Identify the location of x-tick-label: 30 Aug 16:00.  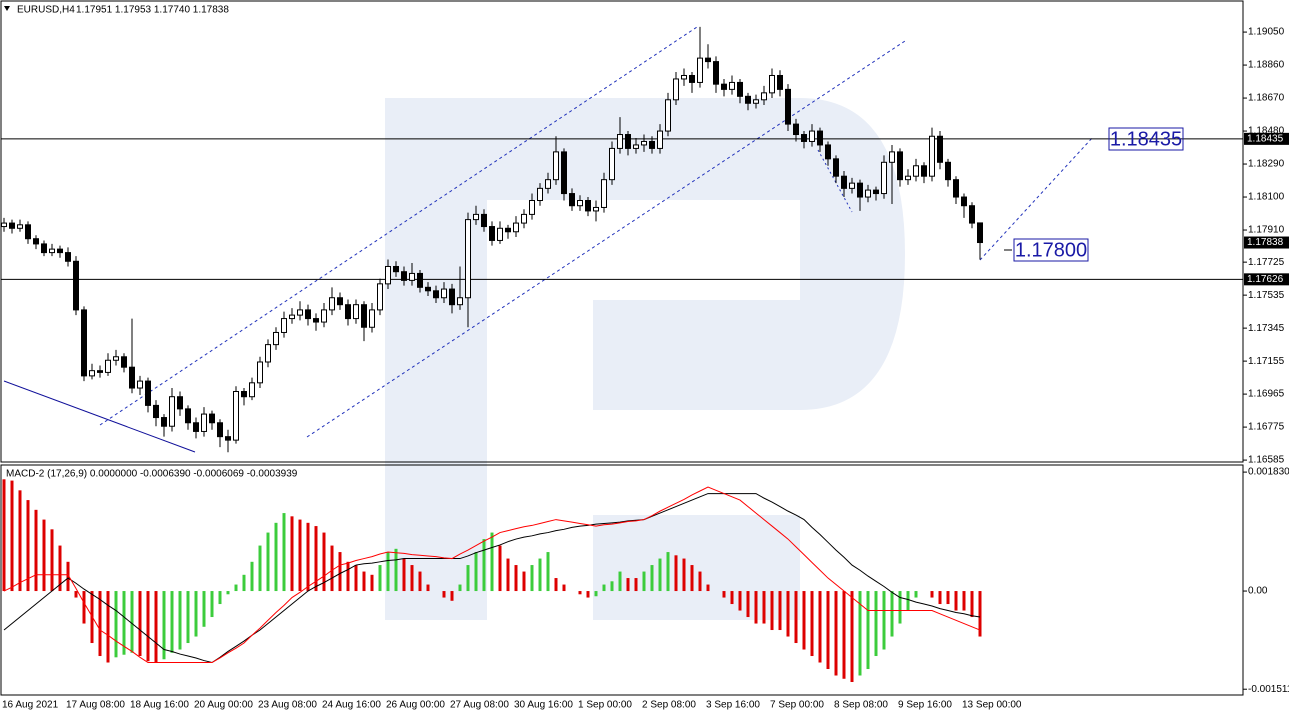
(543, 705).